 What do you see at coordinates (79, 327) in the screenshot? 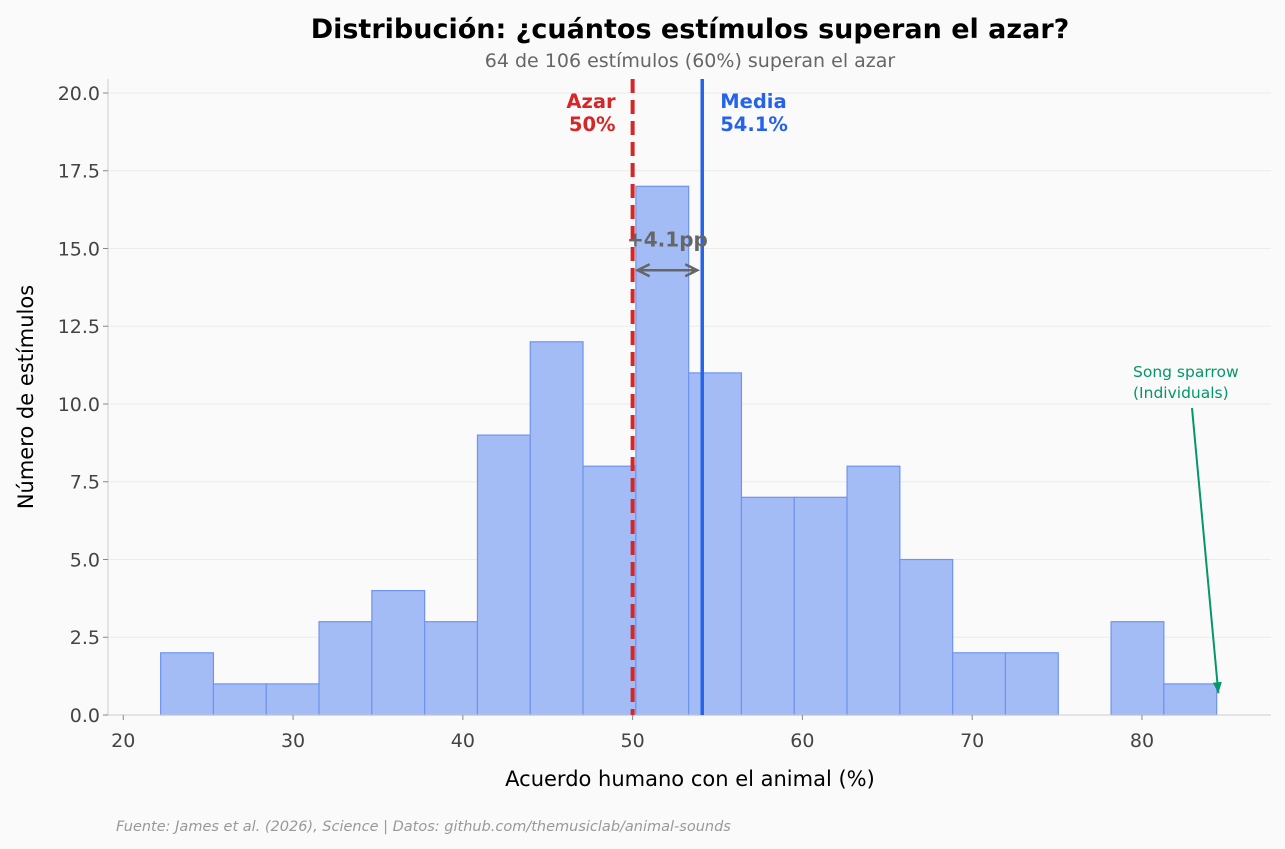
I see `y-tick-label: 12.5` at bounding box center [79, 327].